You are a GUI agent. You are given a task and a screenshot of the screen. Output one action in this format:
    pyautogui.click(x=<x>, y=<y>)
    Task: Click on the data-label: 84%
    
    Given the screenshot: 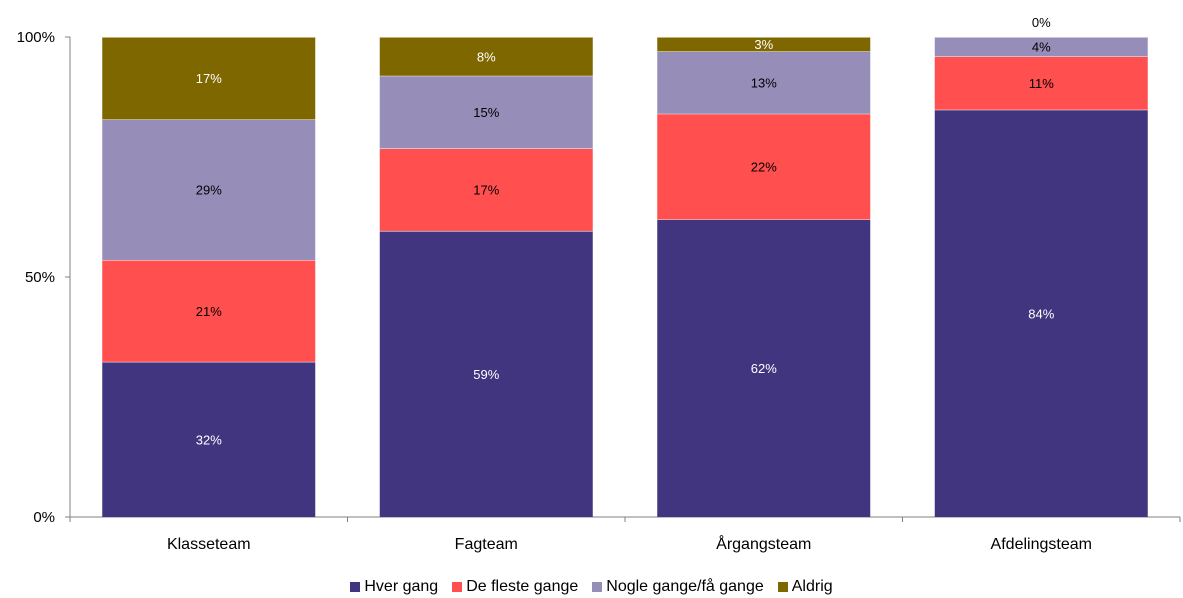 What is the action you would take?
    pyautogui.click(x=1041, y=313)
    